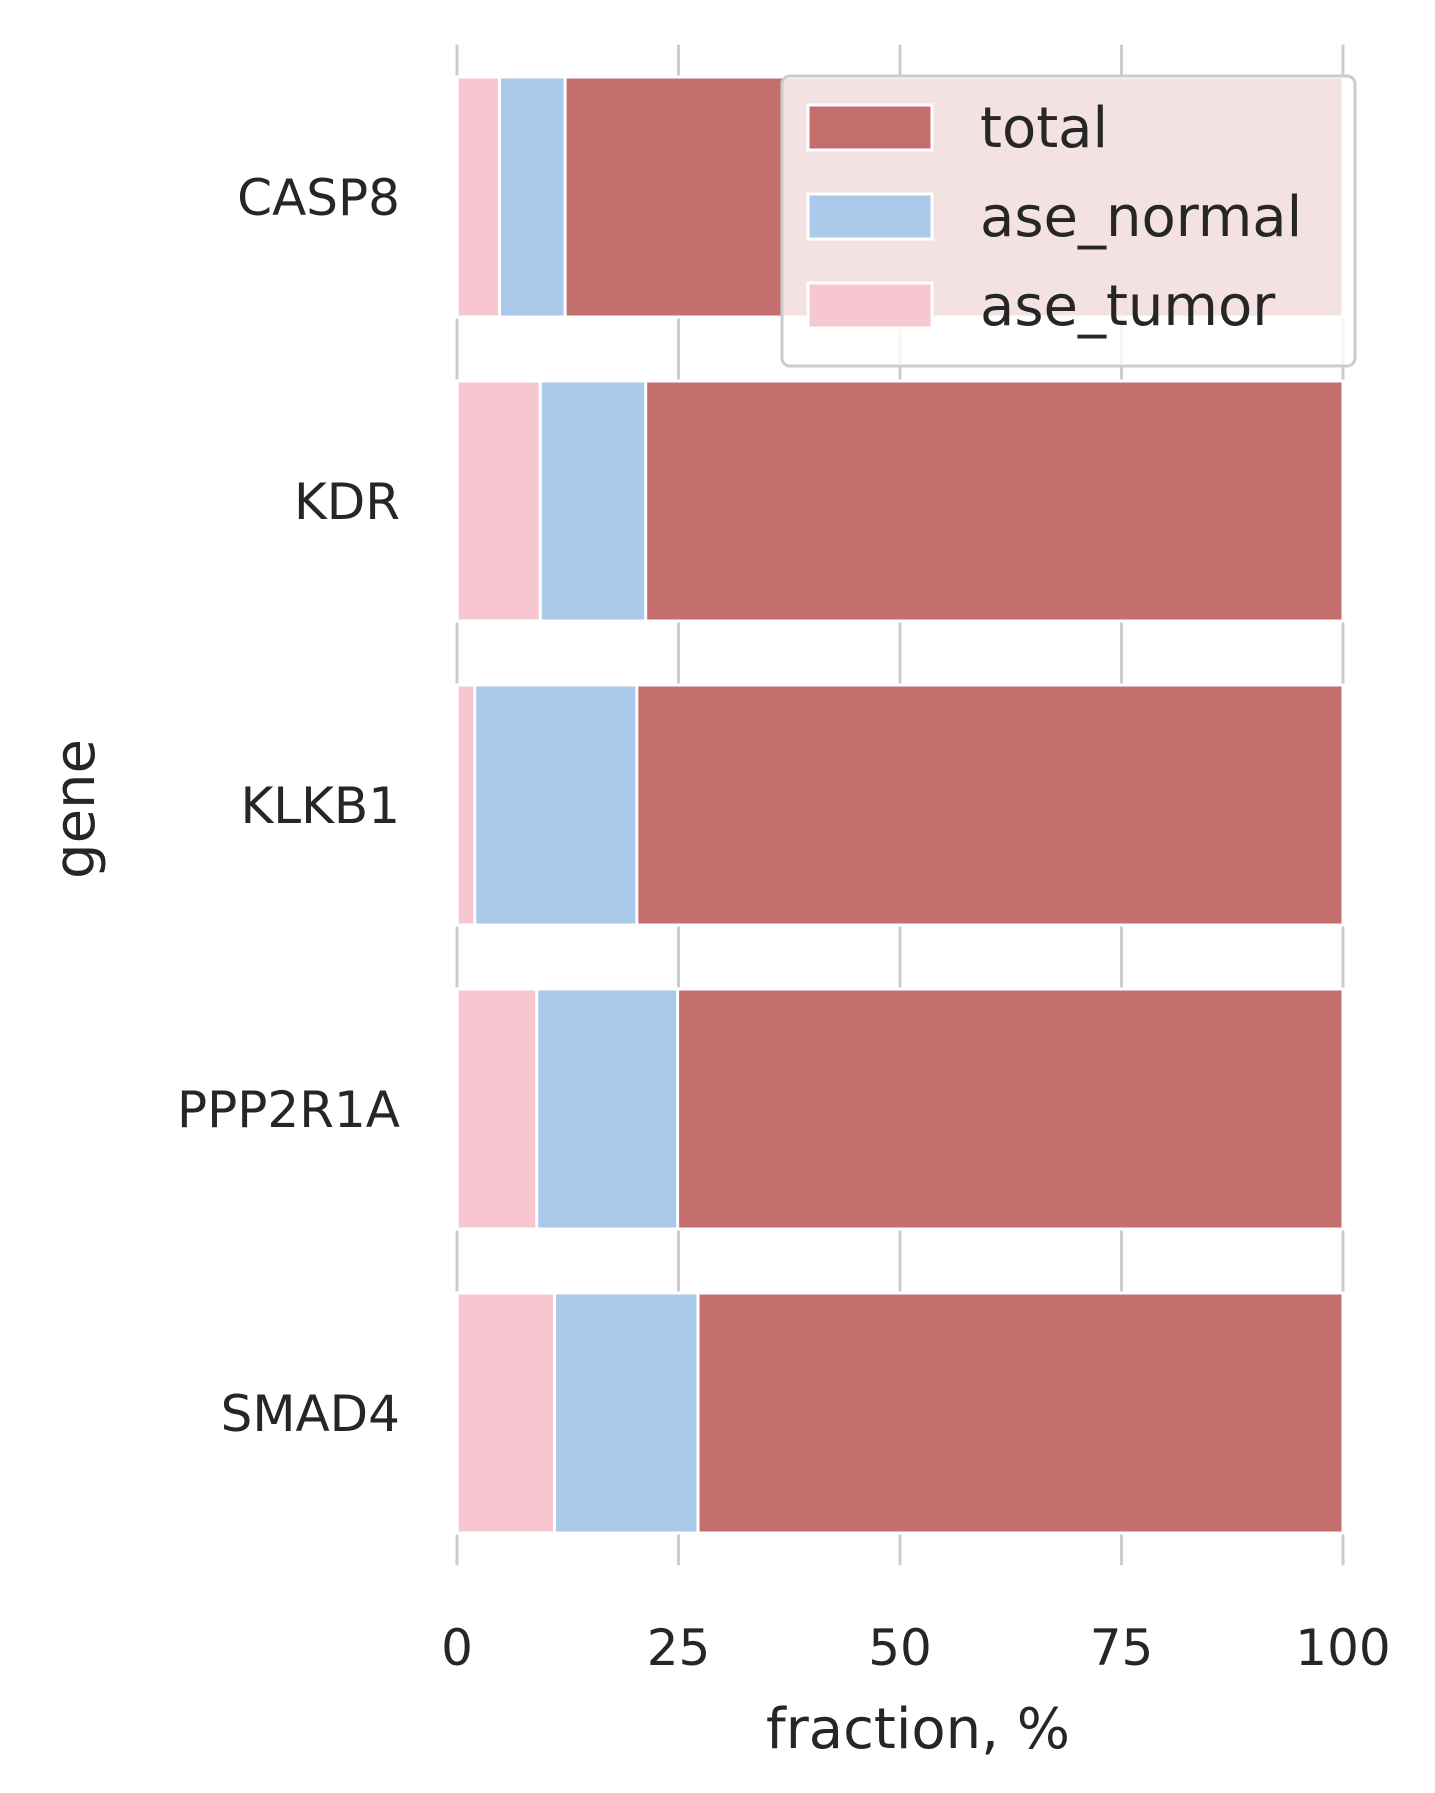 The width and height of the screenshot is (1435, 1793). I want to click on legend-swatch-total, so click(870, 127).